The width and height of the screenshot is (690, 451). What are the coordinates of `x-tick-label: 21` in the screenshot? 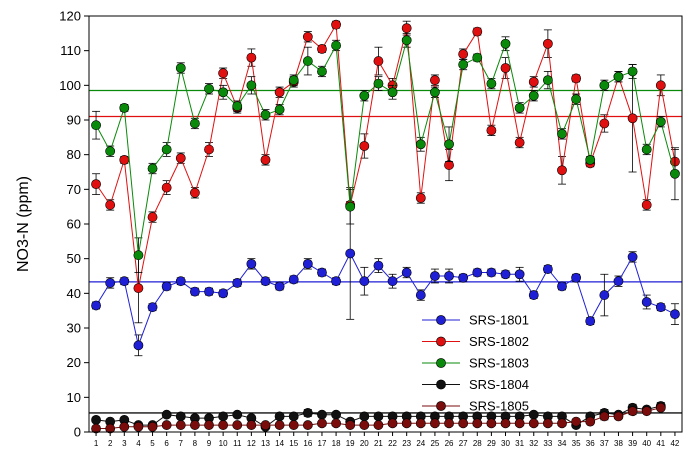 It's located at (378, 443).